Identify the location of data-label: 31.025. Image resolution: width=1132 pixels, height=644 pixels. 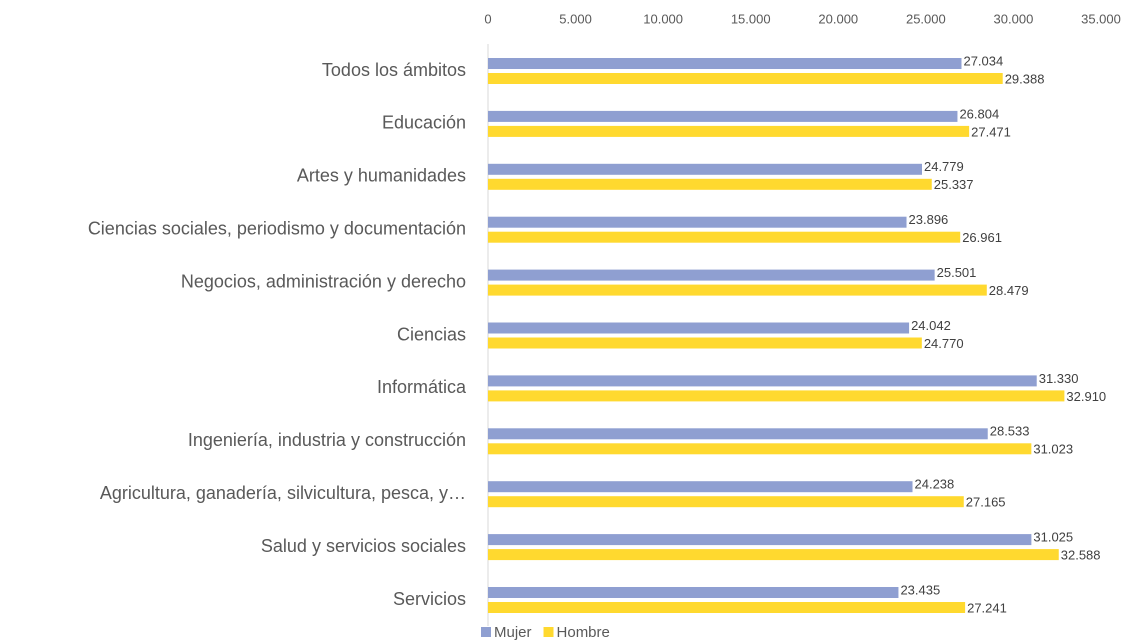
(1053, 537).